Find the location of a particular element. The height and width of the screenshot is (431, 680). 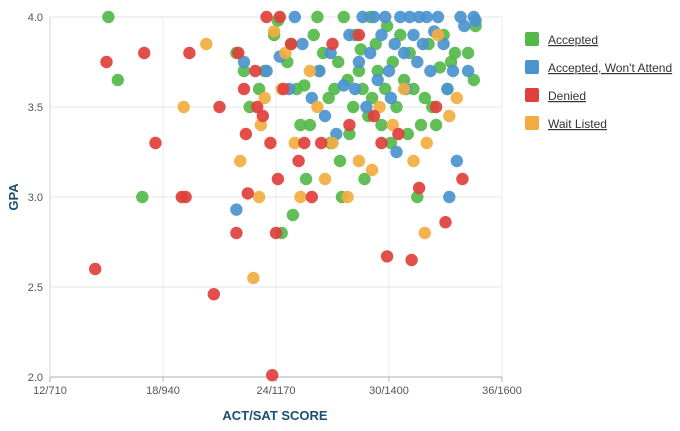

y-tick-label: 4.0 is located at coordinates (35, 18).